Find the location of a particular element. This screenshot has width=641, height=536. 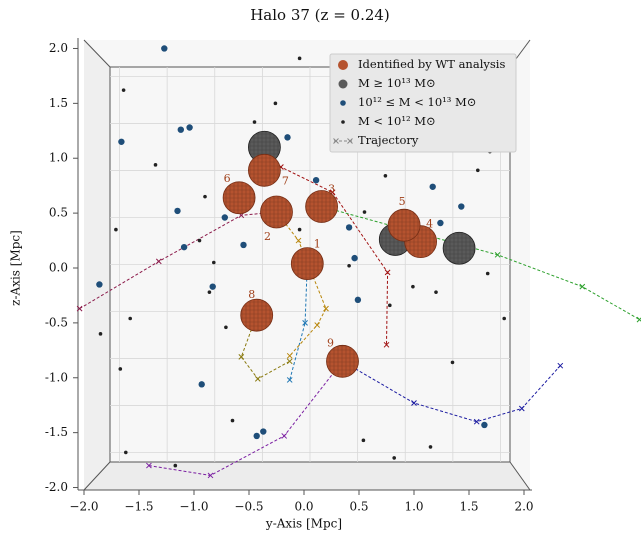

legend-label: M ≥ 10¹³ M⊙ is located at coordinates (397, 83).